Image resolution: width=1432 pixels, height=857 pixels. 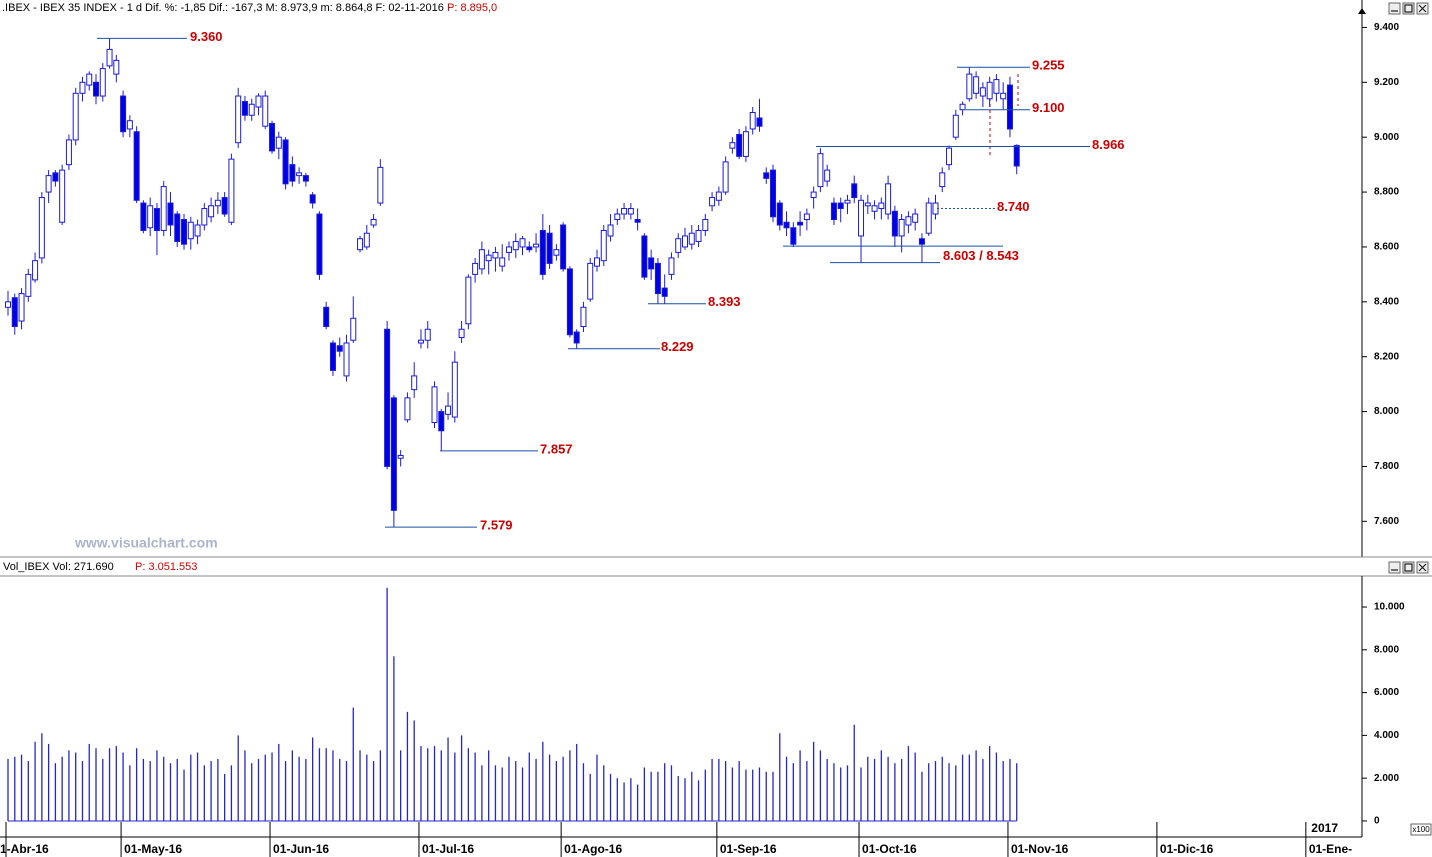 I want to click on y-tick-label: 10.000, so click(x=1389, y=607).